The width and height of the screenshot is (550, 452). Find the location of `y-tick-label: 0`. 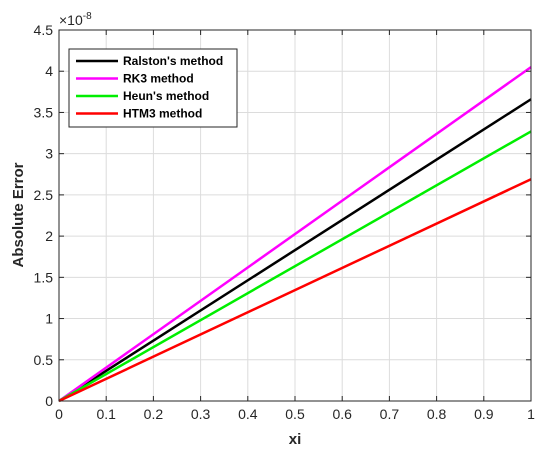

y-tick-label: 0 is located at coordinates (49, 401).